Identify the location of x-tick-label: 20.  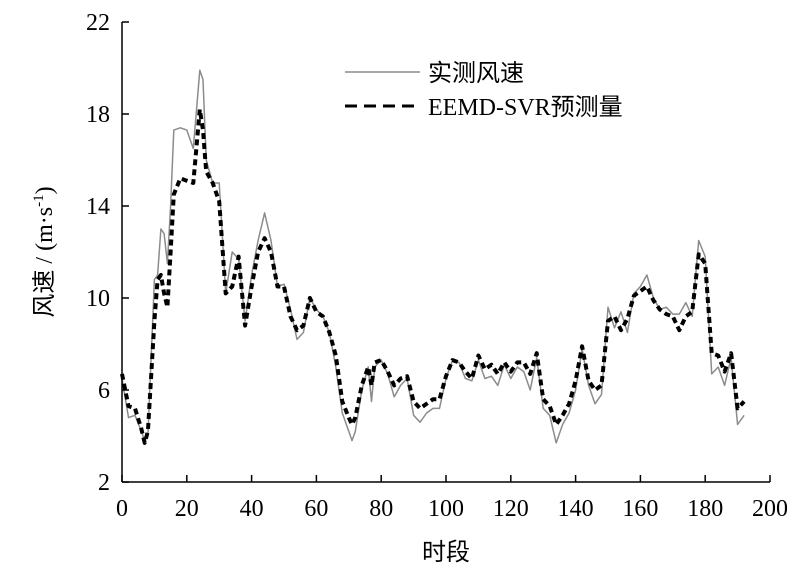
(187, 509).